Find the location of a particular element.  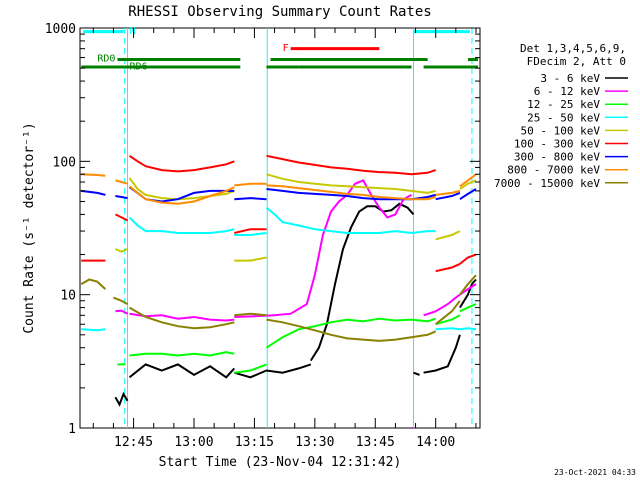

x-tick-label-3: 13:30 is located at coordinates (314, 442).